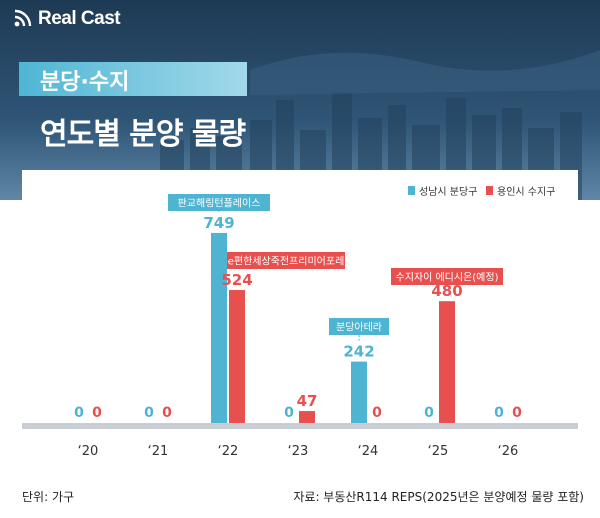 This screenshot has width=600, height=518. I want to click on legend-label: 성남시 분당구, so click(448, 192).